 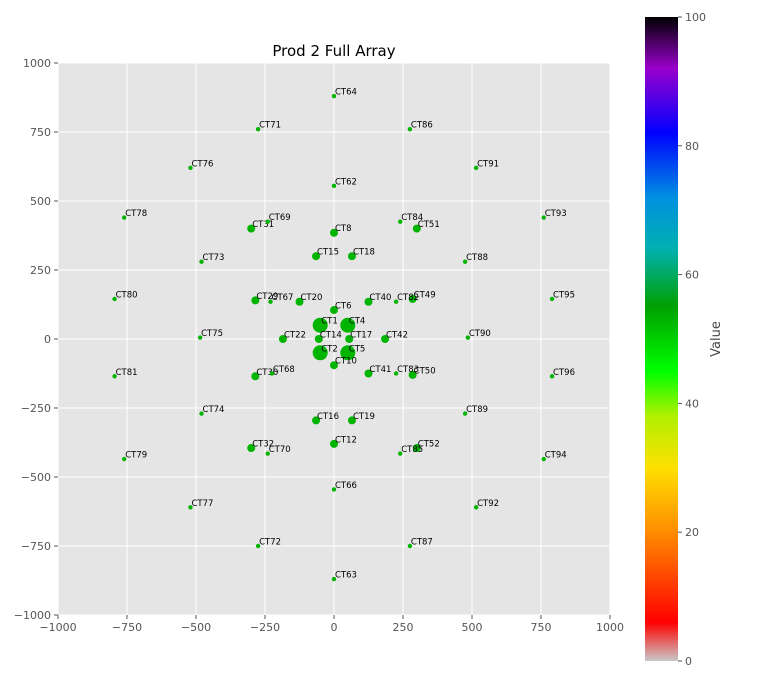 What do you see at coordinates (412, 298) in the screenshot?
I see `data-point-ct49` at bounding box center [412, 298].